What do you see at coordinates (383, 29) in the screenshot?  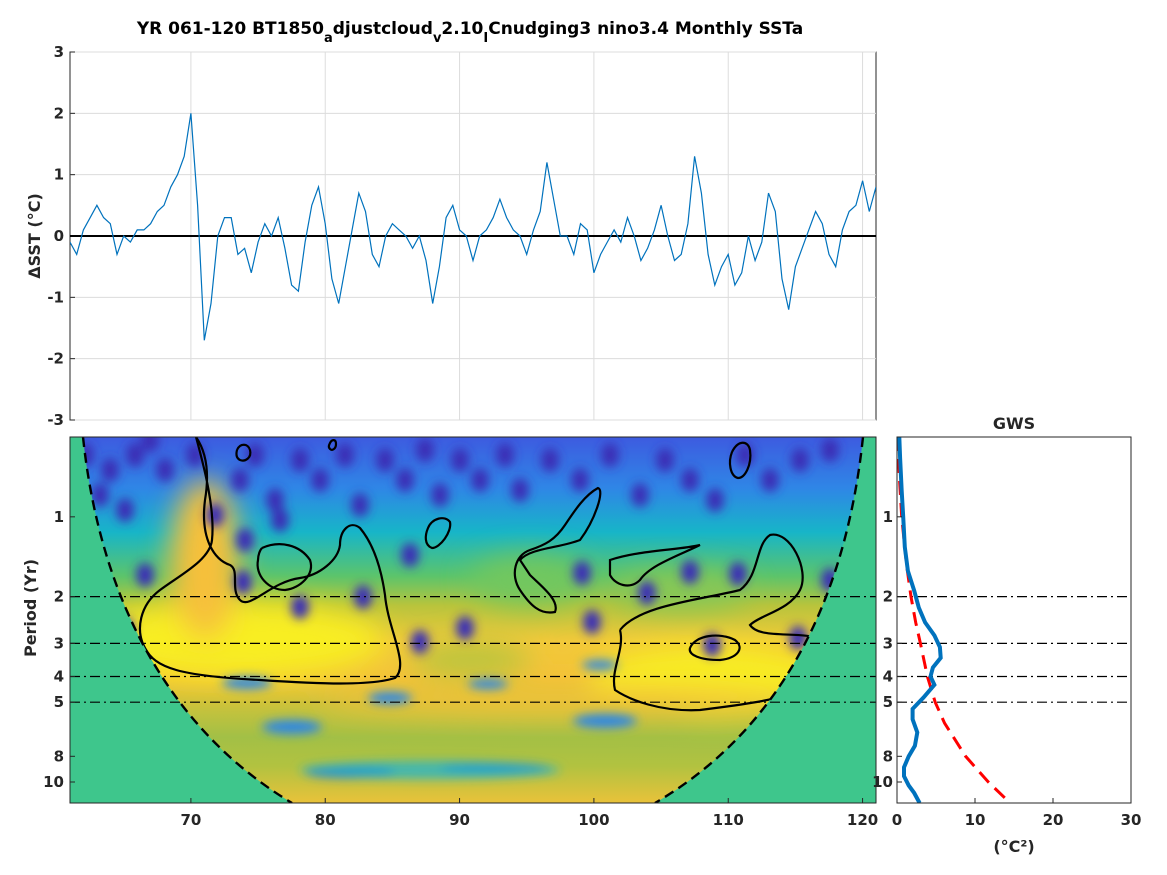 I see `title-part: djustcloud` at bounding box center [383, 29].